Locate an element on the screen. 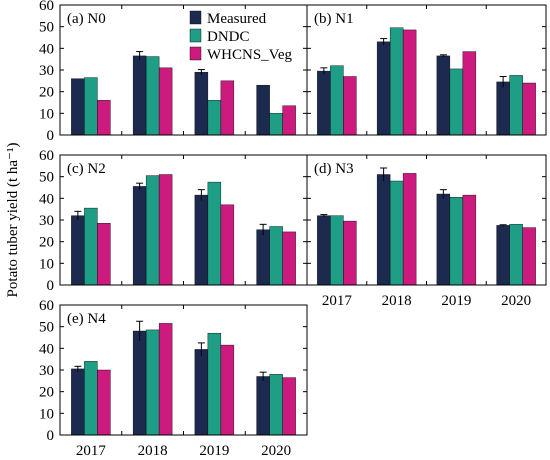 The width and height of the screenshot is (550, 460). legend-swatch-measured is located at coordinates (195, 17).